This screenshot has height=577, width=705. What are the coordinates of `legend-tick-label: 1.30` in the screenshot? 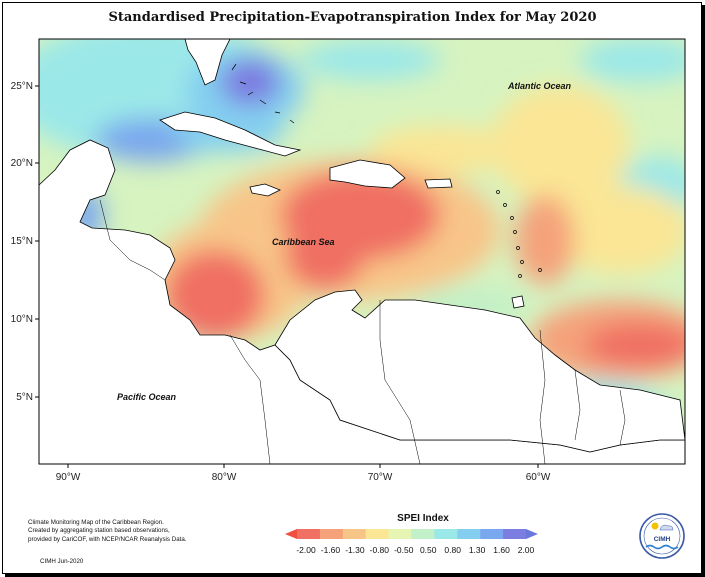 It's located at (477, 550).